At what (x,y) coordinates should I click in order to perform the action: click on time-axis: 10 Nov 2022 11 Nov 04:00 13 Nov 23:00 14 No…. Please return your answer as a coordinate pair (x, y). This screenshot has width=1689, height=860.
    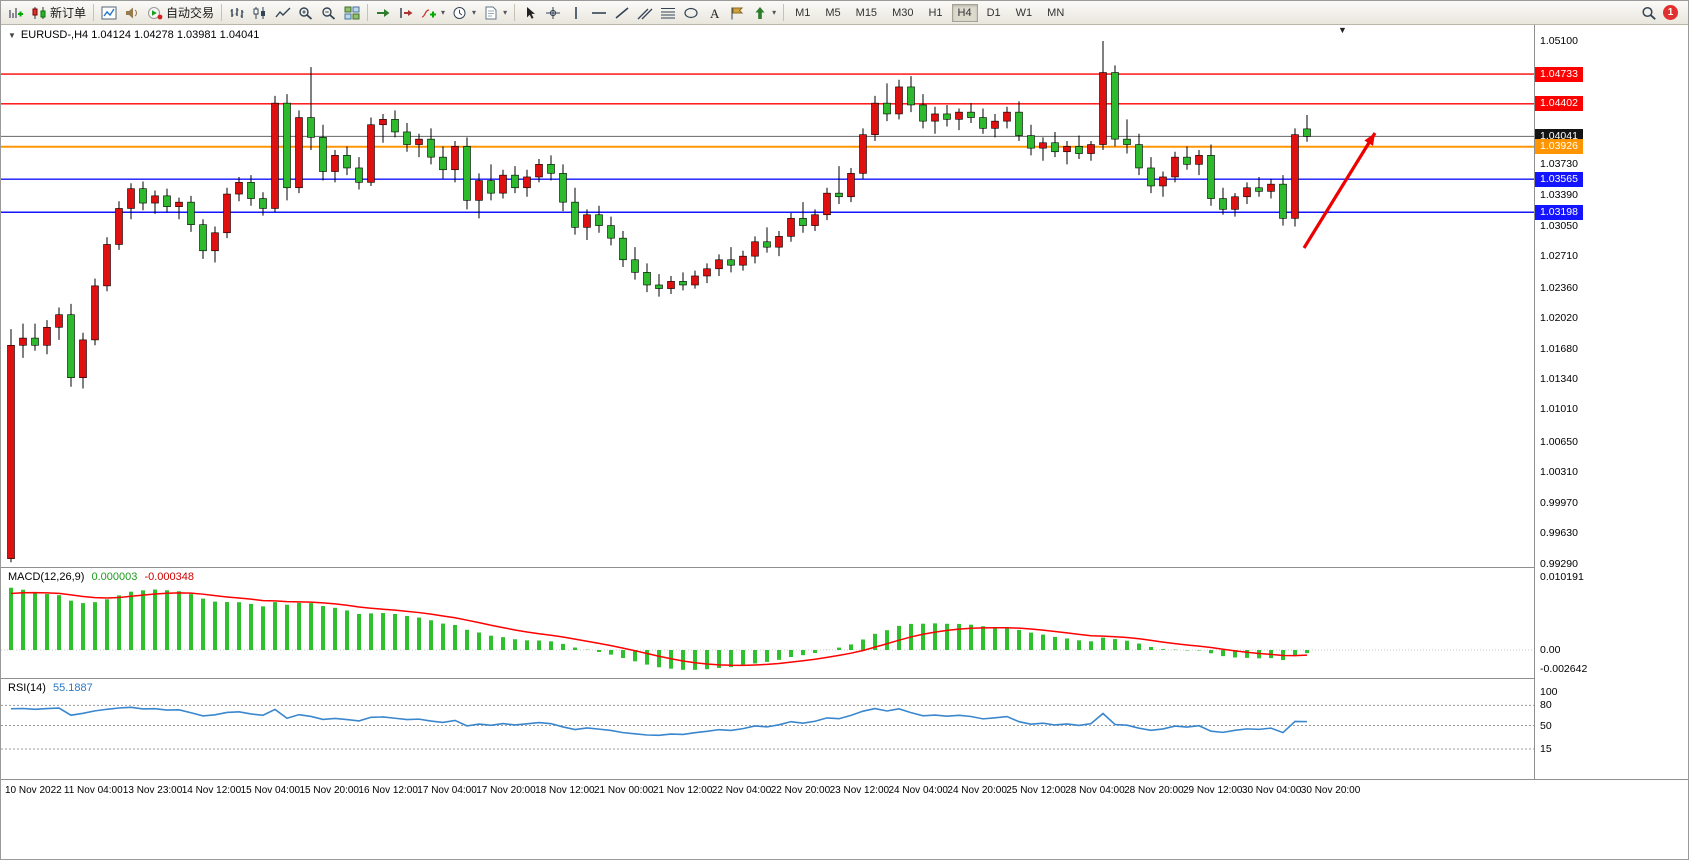
    Looking at the image, I should click on (844, 791).